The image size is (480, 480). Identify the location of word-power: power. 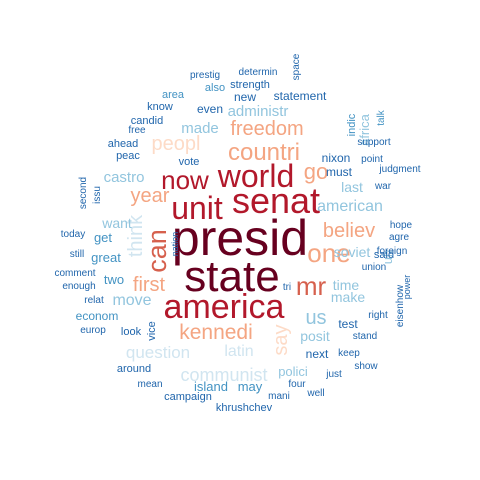
(407, 287).